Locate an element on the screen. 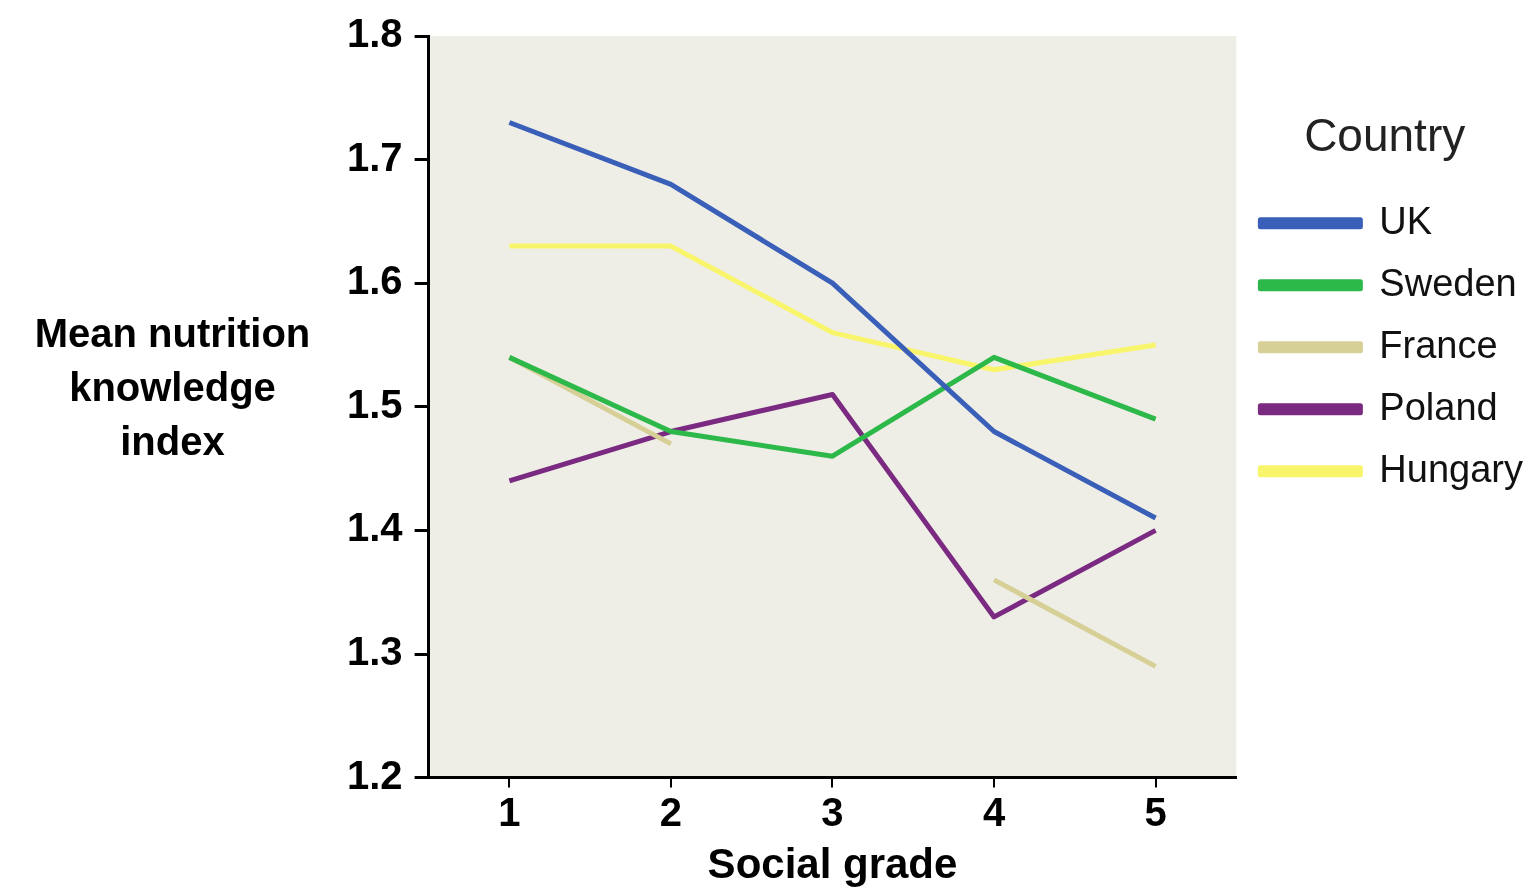  legend-label: Sweden is located at coordinates (1448, 282).